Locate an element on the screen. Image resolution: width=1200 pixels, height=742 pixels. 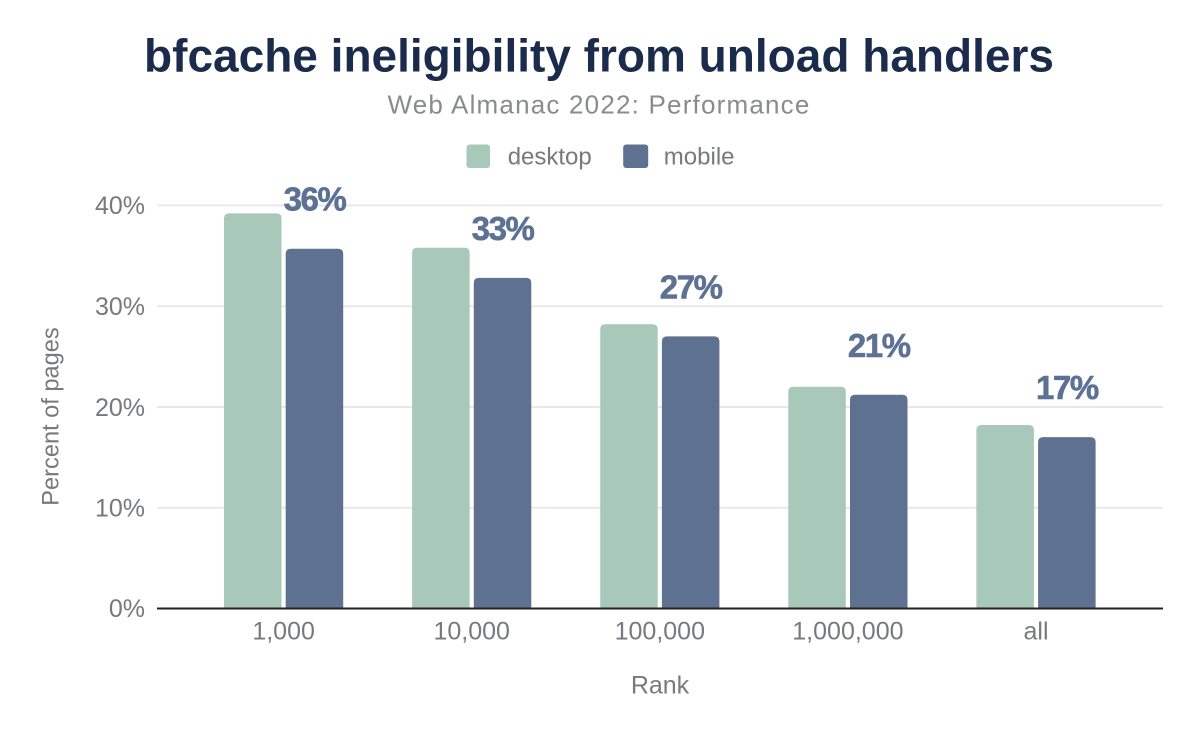
svg-text: 1,000 is located at coordinates (283, 632).